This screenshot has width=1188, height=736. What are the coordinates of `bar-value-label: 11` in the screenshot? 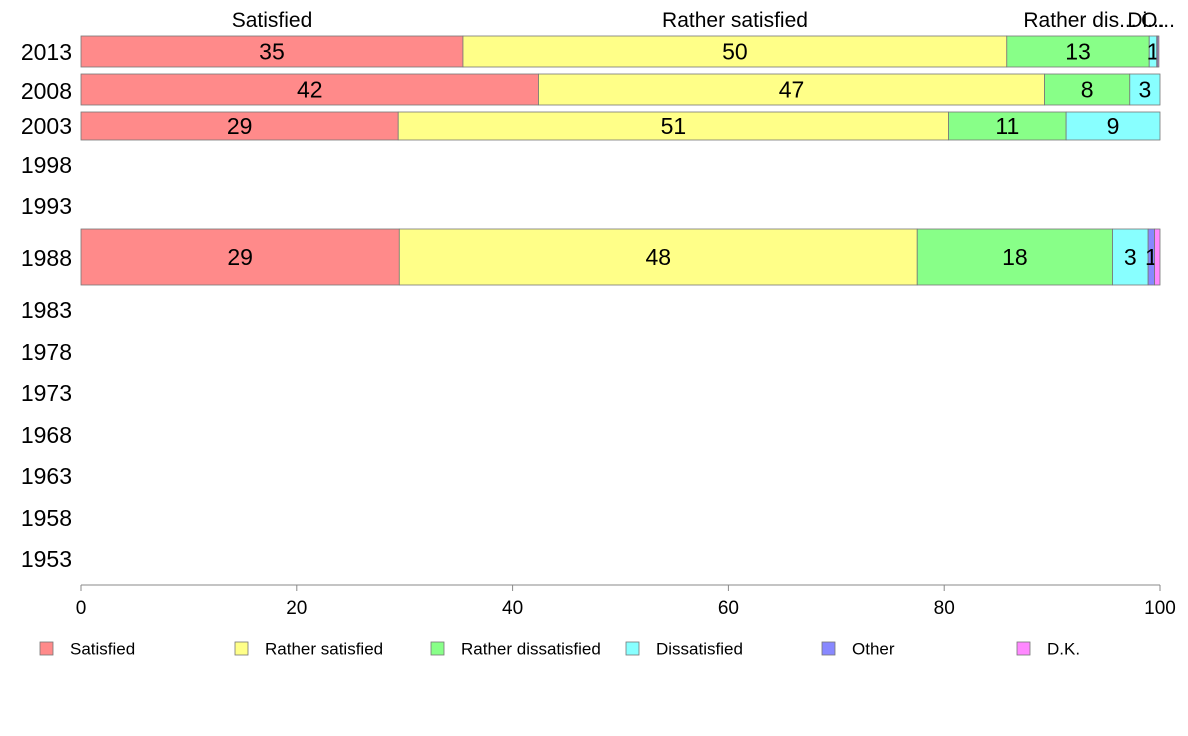 It's located at (1007, 126).